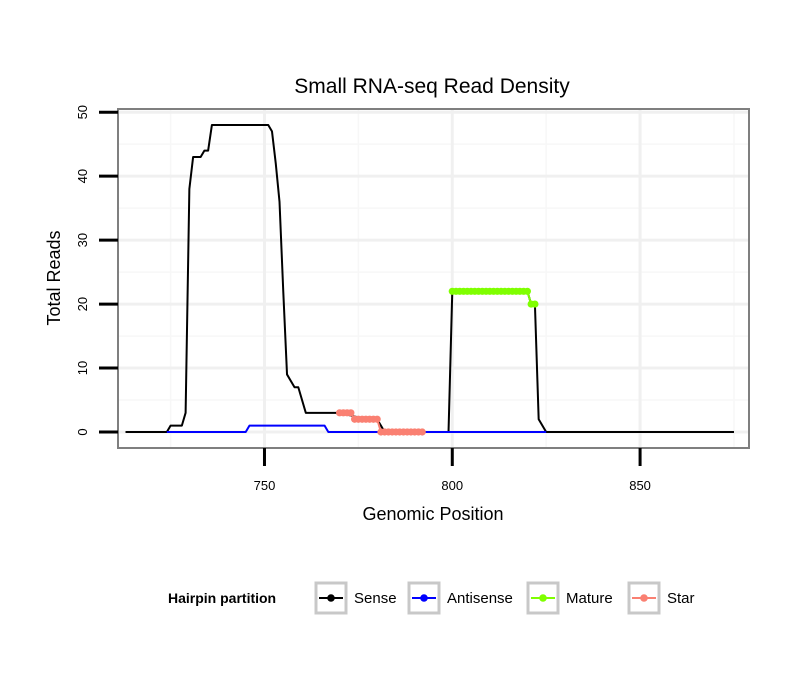 The height and width of the screenshot is (695, 810). I want to click on series-antisense, so click(356, 429).